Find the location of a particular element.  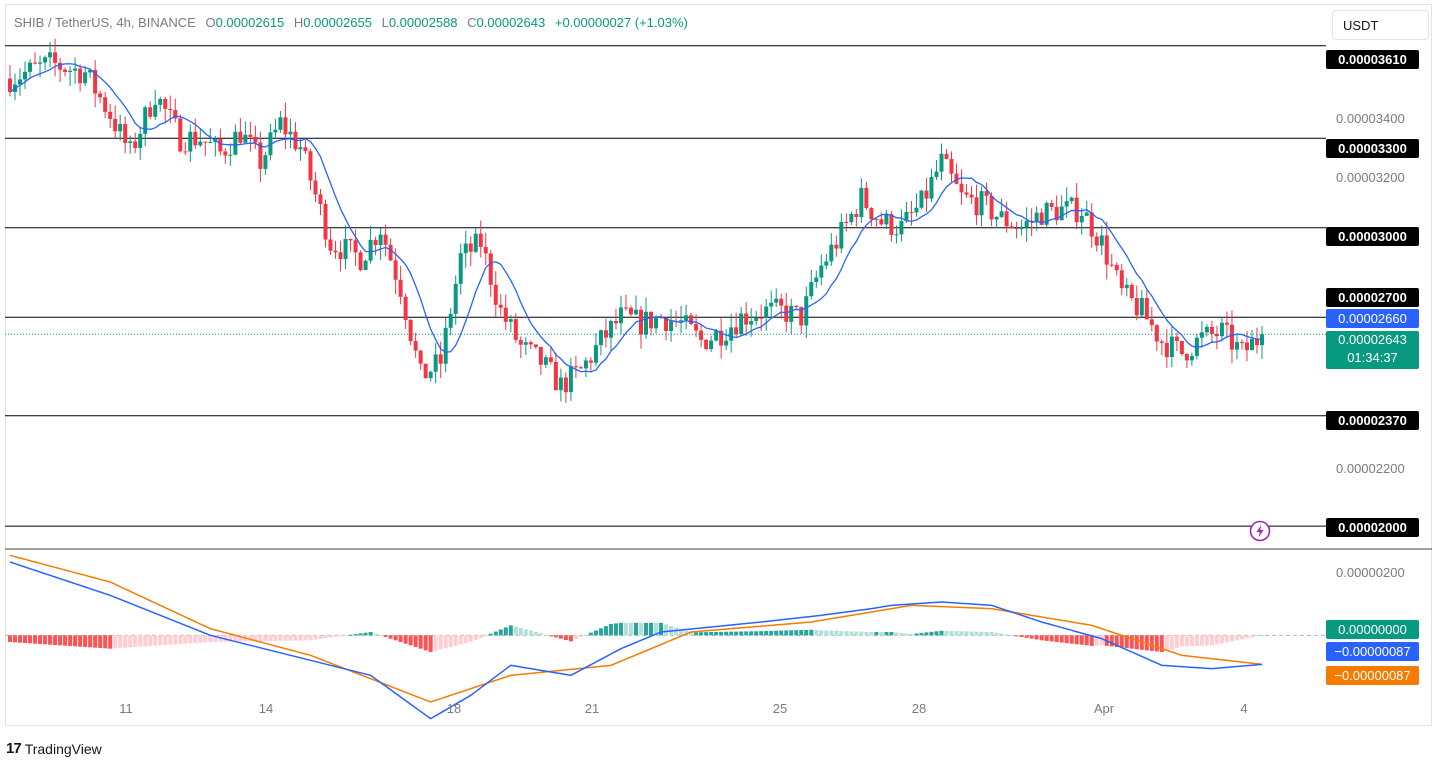

bar-countdown: 01:34:37 is located at coordinates (1372, 357).